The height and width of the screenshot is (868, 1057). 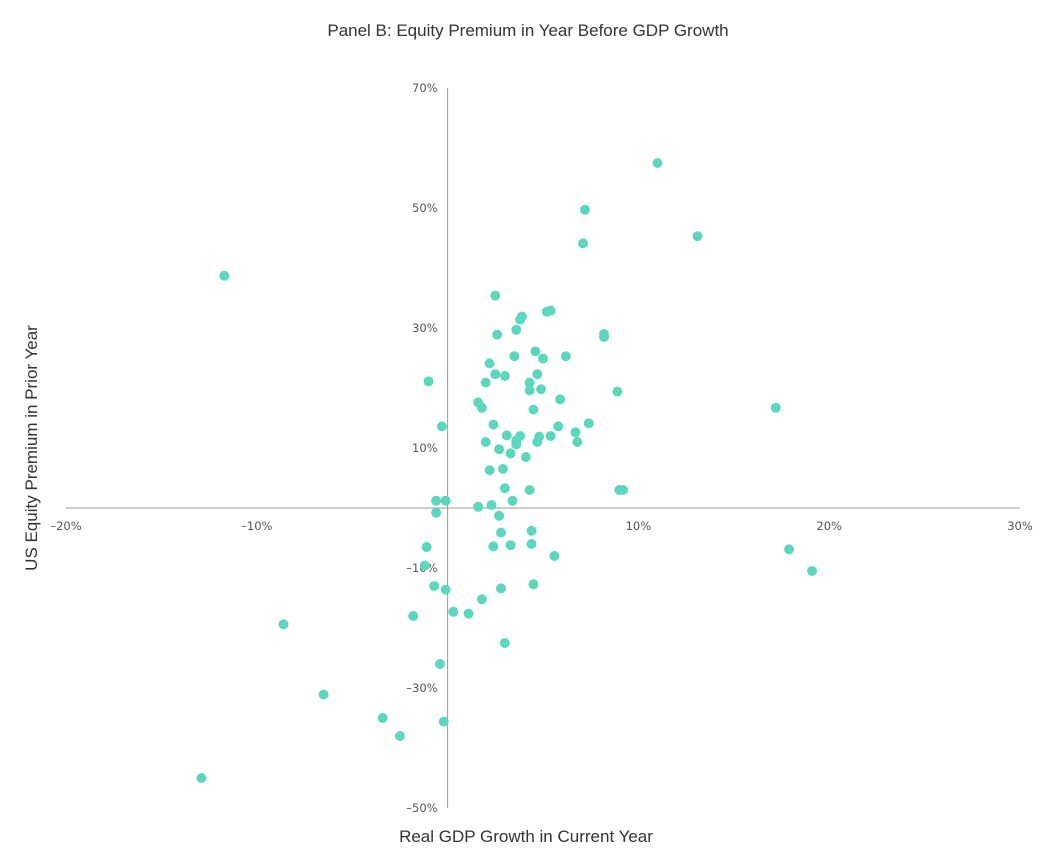 I want to click on y-tick-label: 70%, so click(x=425, y=88).